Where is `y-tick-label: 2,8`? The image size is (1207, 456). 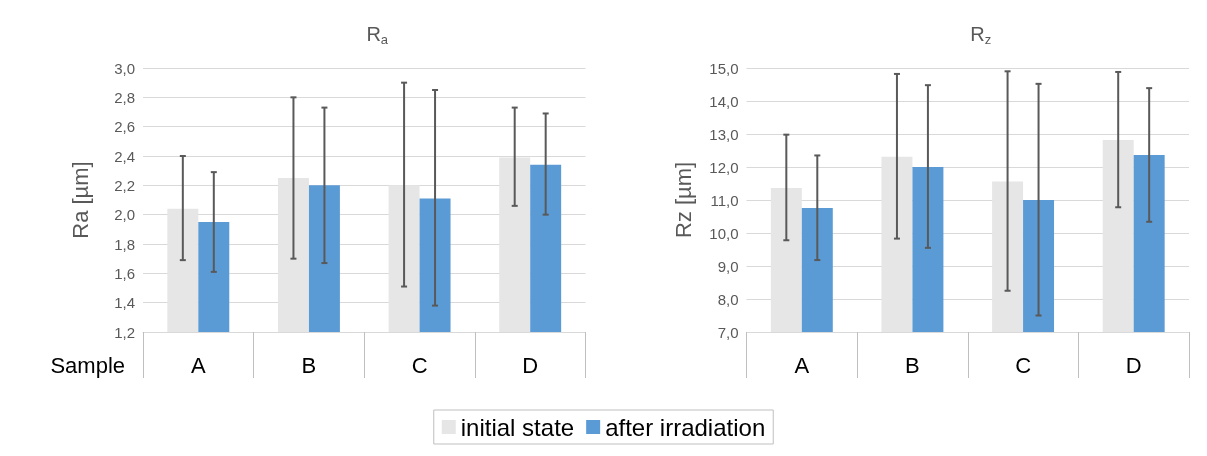
y-tick-label: 2,8 is located at coordinates (124, 97).